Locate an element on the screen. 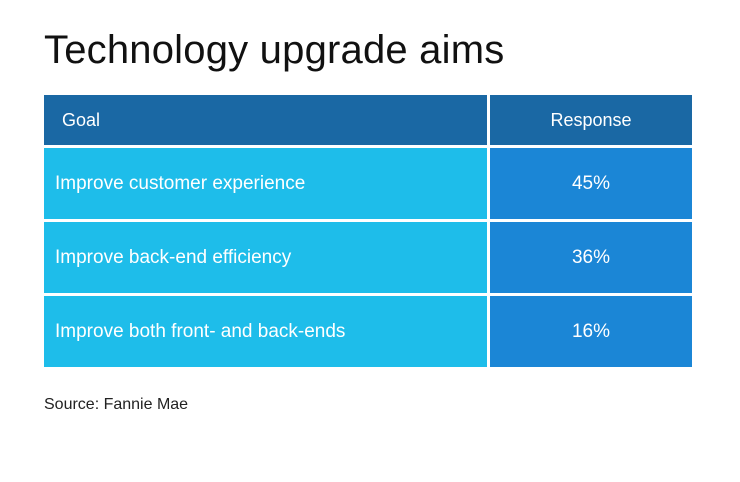 Image resolution: width=740 pixels, height=482 pixels. header-goal: Goal is located at coordinates (265, 120).